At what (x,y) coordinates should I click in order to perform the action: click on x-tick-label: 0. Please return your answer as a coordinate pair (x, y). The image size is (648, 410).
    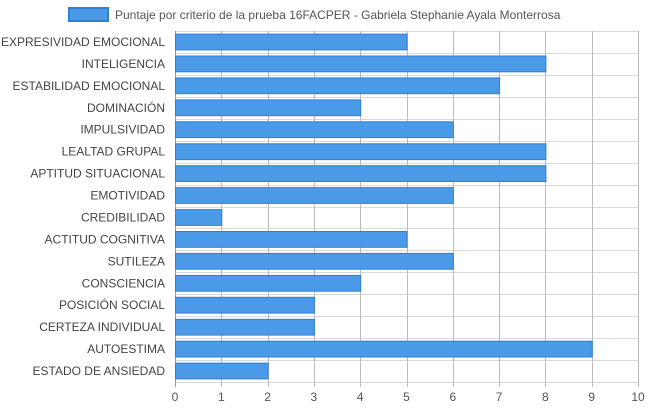
    Looking at the image, I should click on (175, 397).